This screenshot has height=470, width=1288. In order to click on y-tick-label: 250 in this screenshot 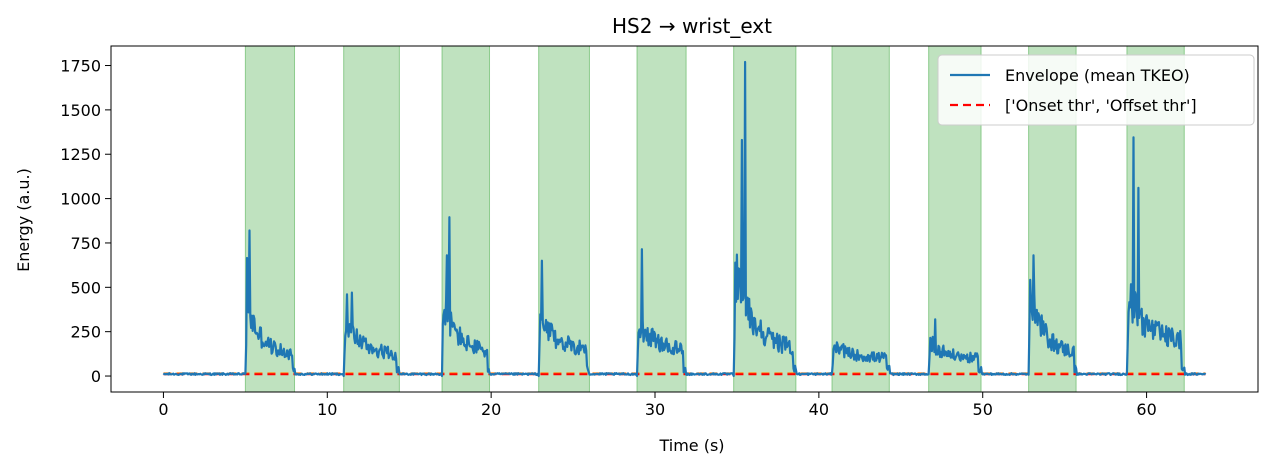, I will do `click(85, 332)`.